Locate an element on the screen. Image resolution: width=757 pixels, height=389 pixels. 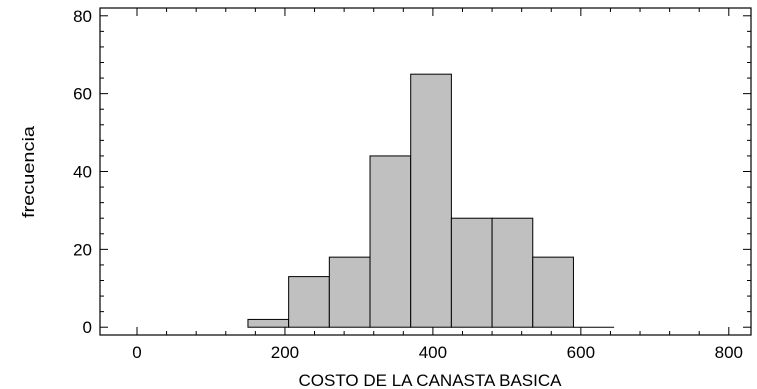
x-tick-label: 200 is located at coordinates (285, 352).